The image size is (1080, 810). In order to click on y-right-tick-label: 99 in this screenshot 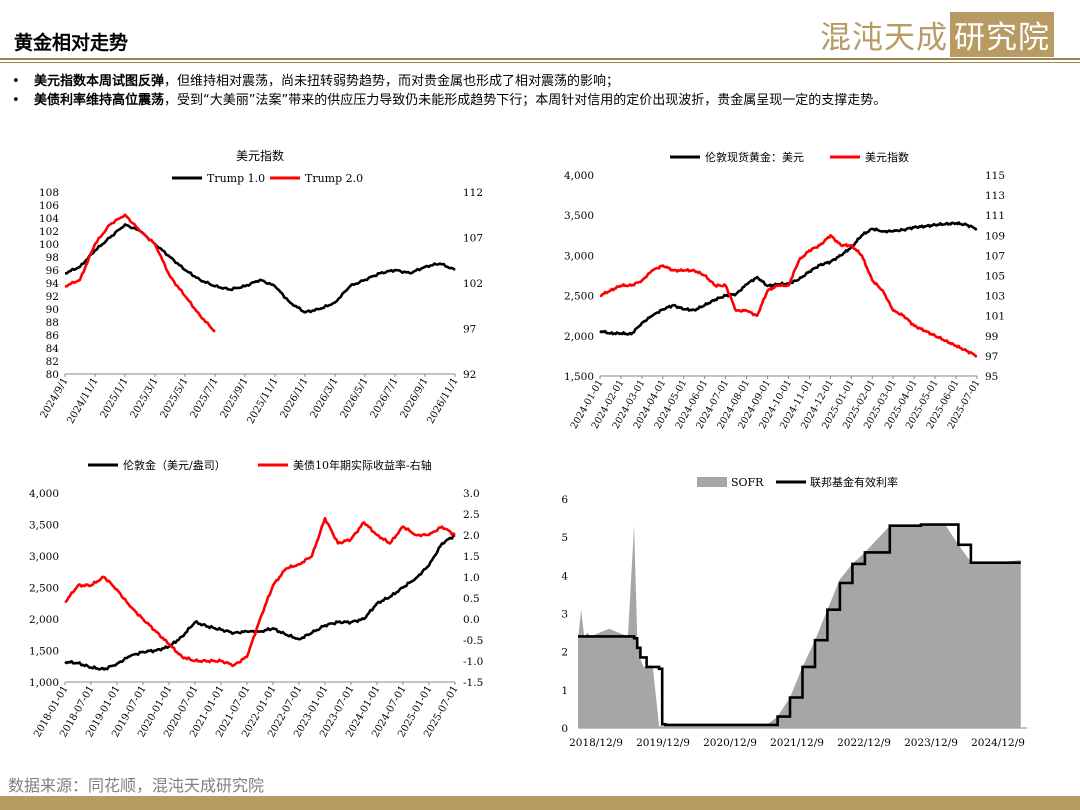, I will do `click(991, 337)`.